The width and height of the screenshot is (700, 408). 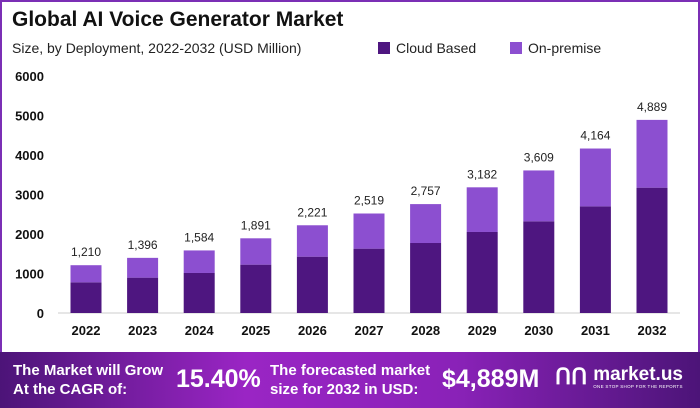 I want to click on bar-cloud-2027, so click(x=369, y=280).